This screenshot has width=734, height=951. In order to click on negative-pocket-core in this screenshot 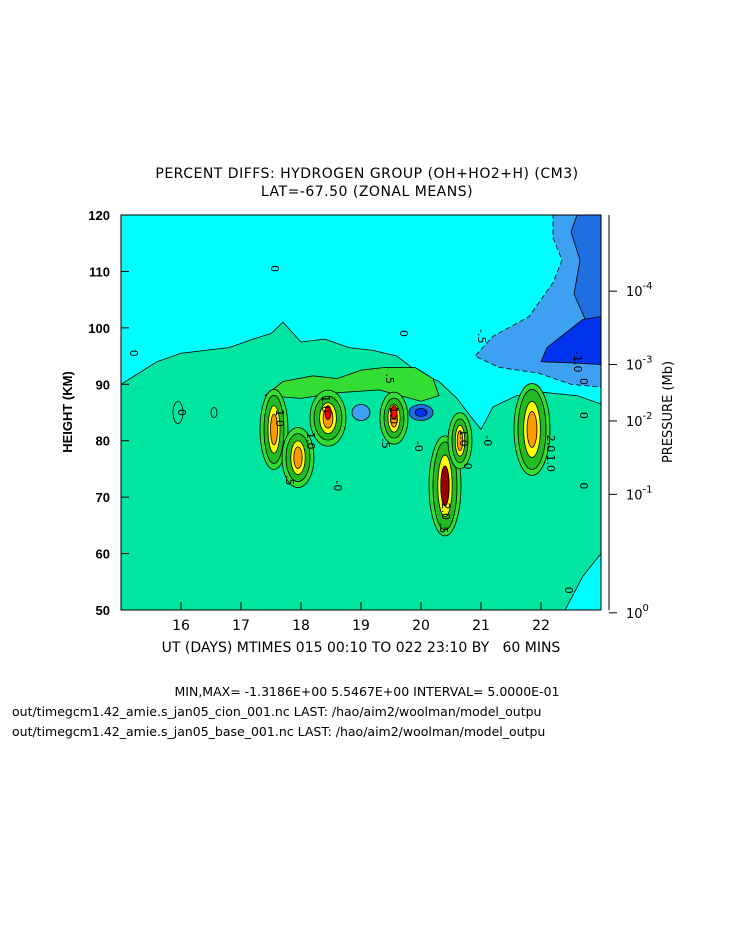, I will do `click(421, 412)`.